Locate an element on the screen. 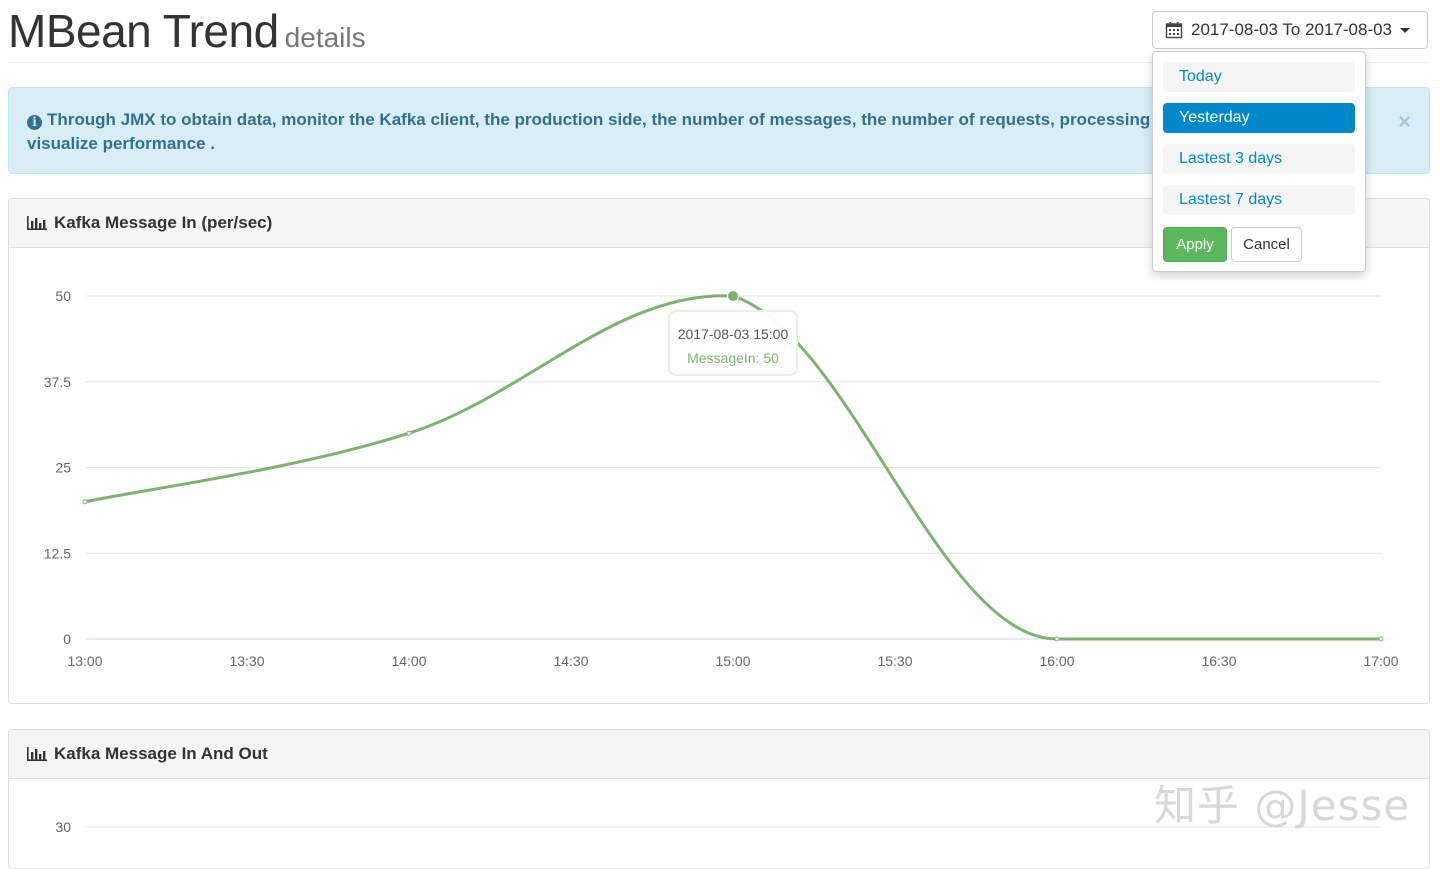 This screenshot has height=869, width=1440. watermark: 知乎 @Jesse is located at coordinates (1282, 805).